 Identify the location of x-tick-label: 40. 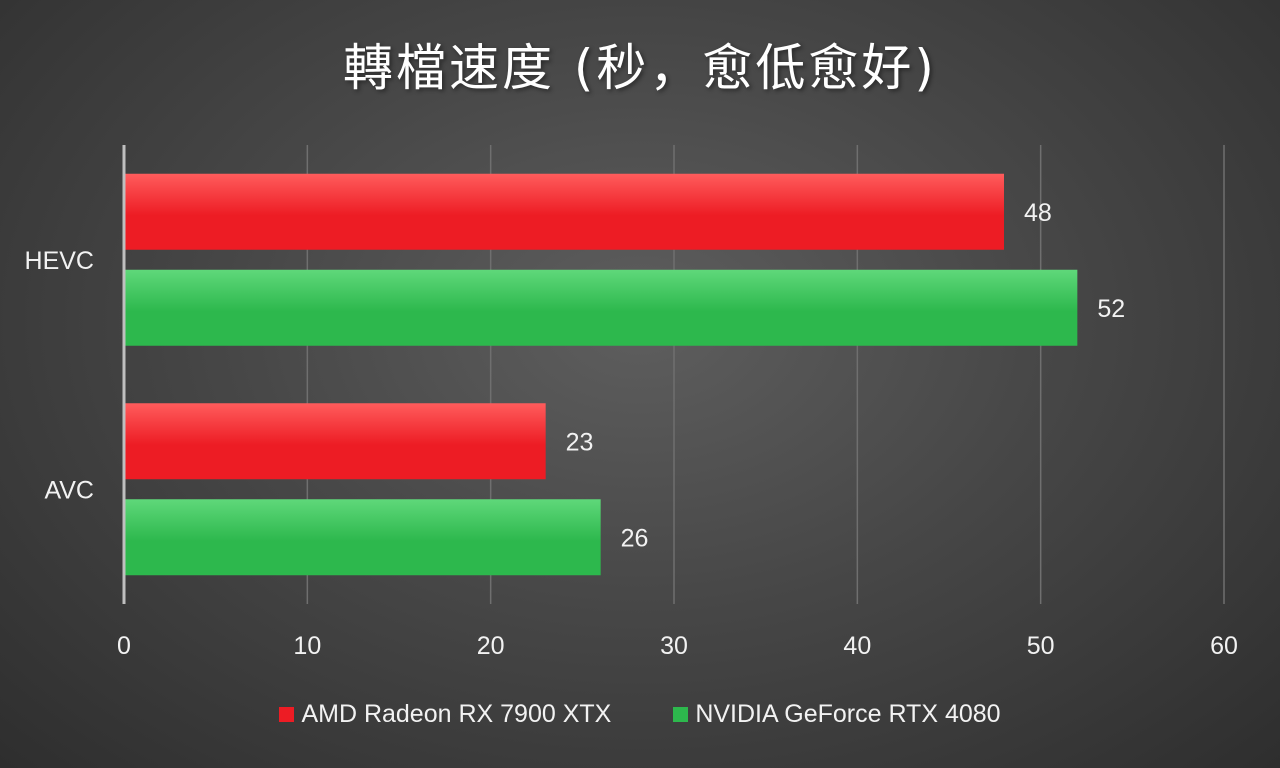
(857, 646).